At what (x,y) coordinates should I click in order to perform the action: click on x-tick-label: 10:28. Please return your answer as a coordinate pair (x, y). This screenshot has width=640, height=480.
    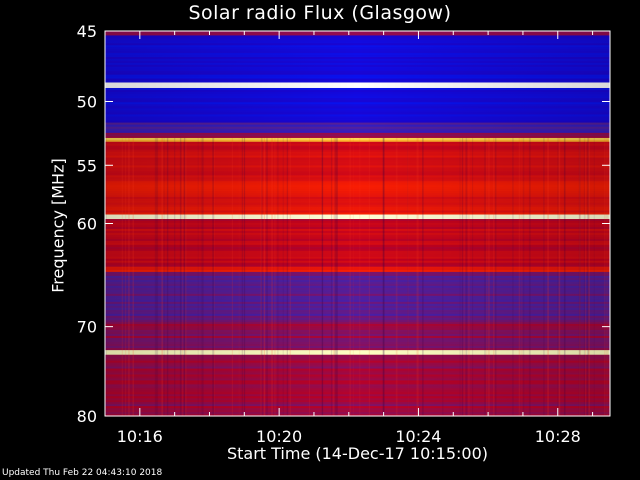
    Looking at the image, I should click on (558, 436).